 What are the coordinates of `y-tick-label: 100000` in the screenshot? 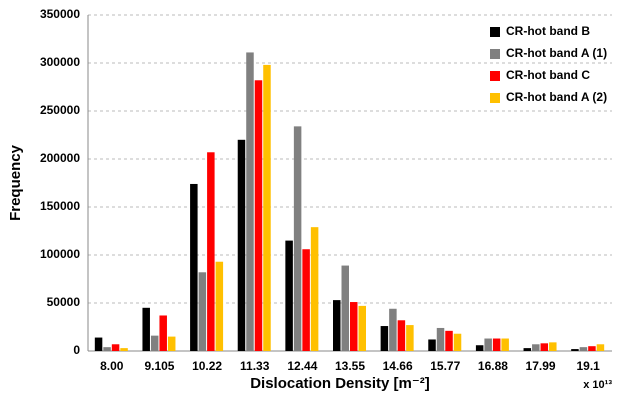 It's located at (60, 254).